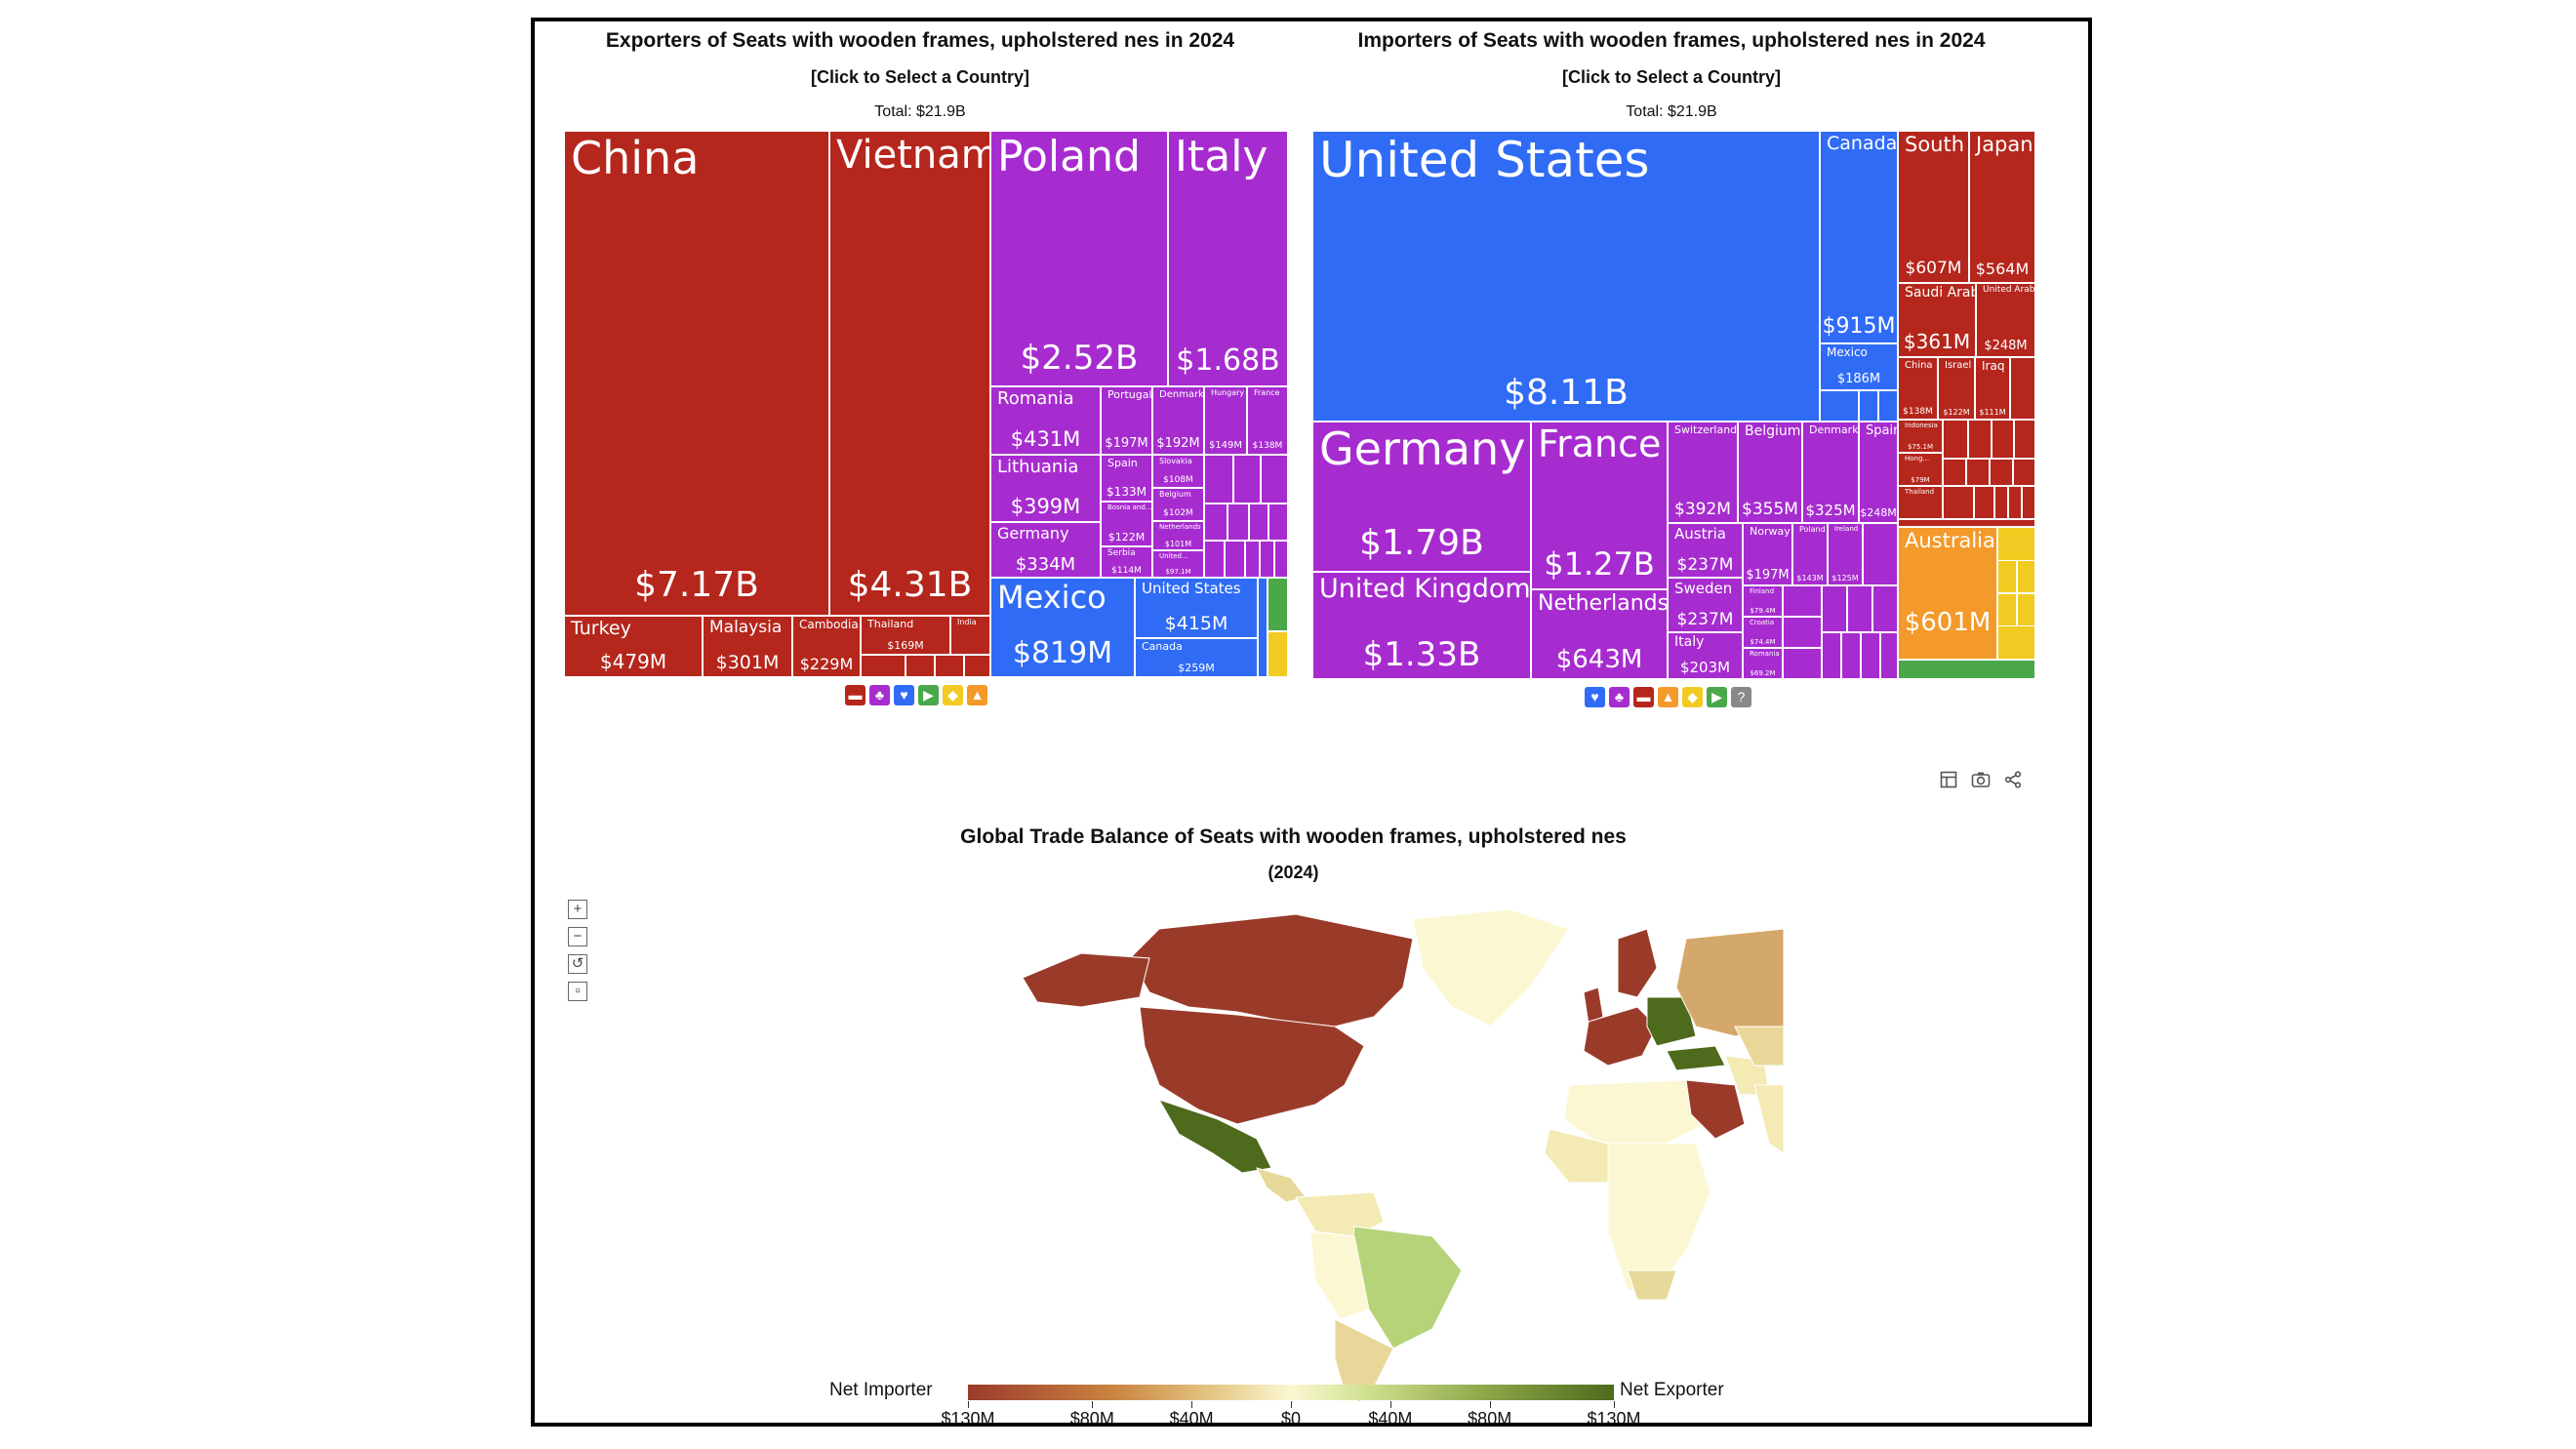 The width and height of the screenshot is (2576, 1449). What do you see at coordinates (909, 373) in the screenshot?
I see `exp-tile-vietnam: Vietnam $4.31B` at bounding box center [909, 373].